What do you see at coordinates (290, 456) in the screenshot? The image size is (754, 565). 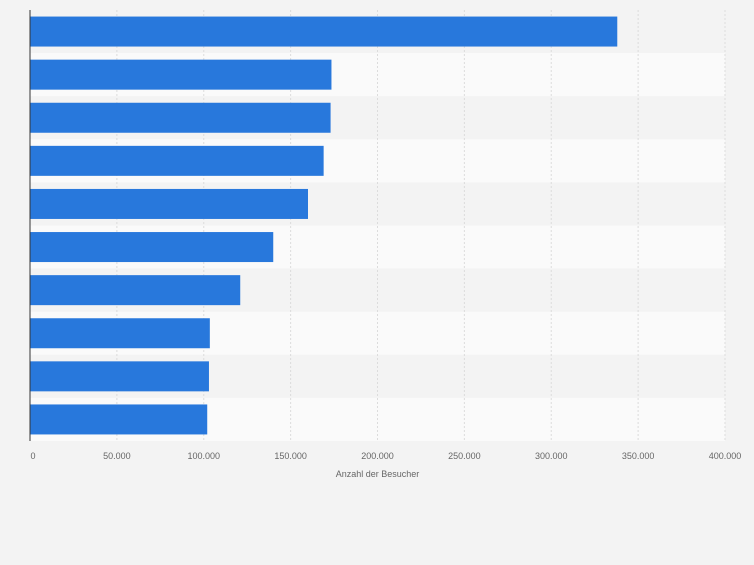 I see `x-tick-label: 150.000` at bounding box center [290, 456].